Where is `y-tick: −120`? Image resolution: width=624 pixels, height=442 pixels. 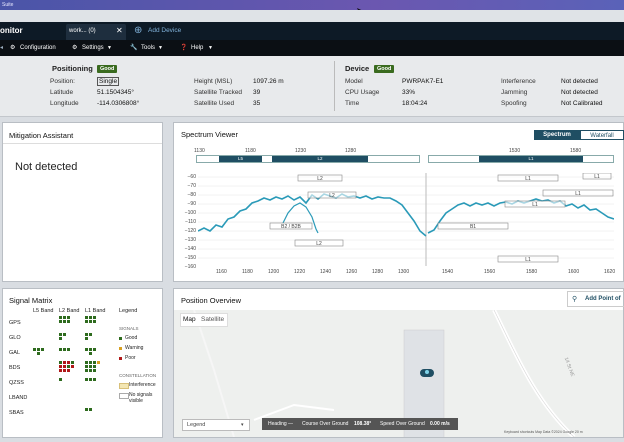 y-tick: −120 is located at coordinates (190, 231).